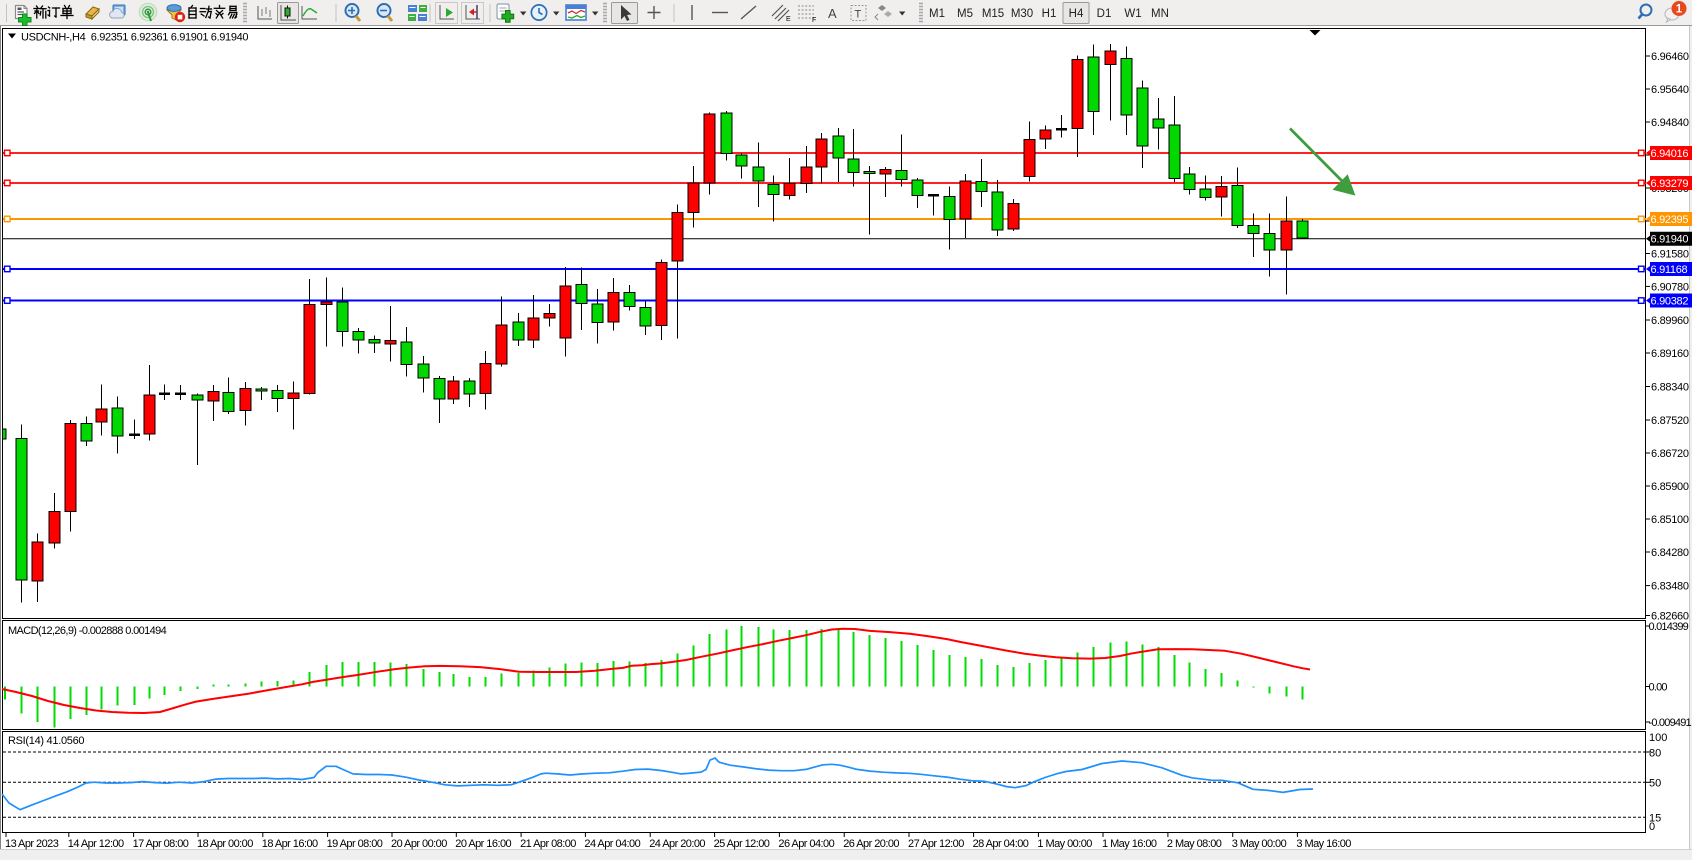 The height and width of the screenshot is (860, 1692). What do you see at coordinates (46, 741) in the screenshot?
I see `svg-text: RSI(14) 41.0560` at bounding box center [46, 741].